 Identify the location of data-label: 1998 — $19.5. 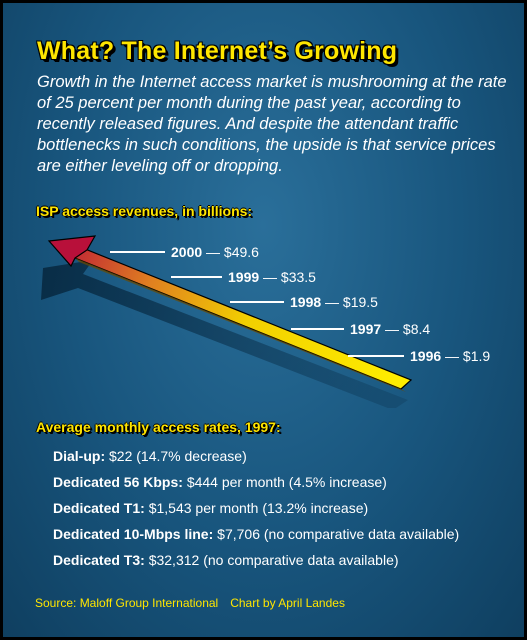
(334, 302).